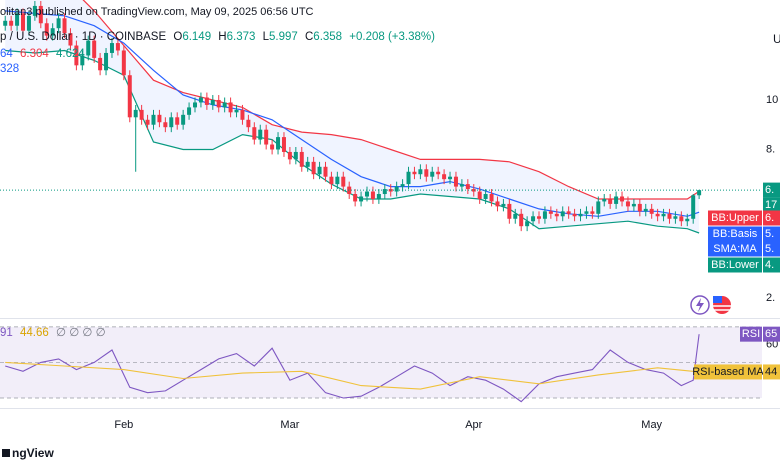 The image size is (780, 470). I want to click on series-line, so click(352, 368).